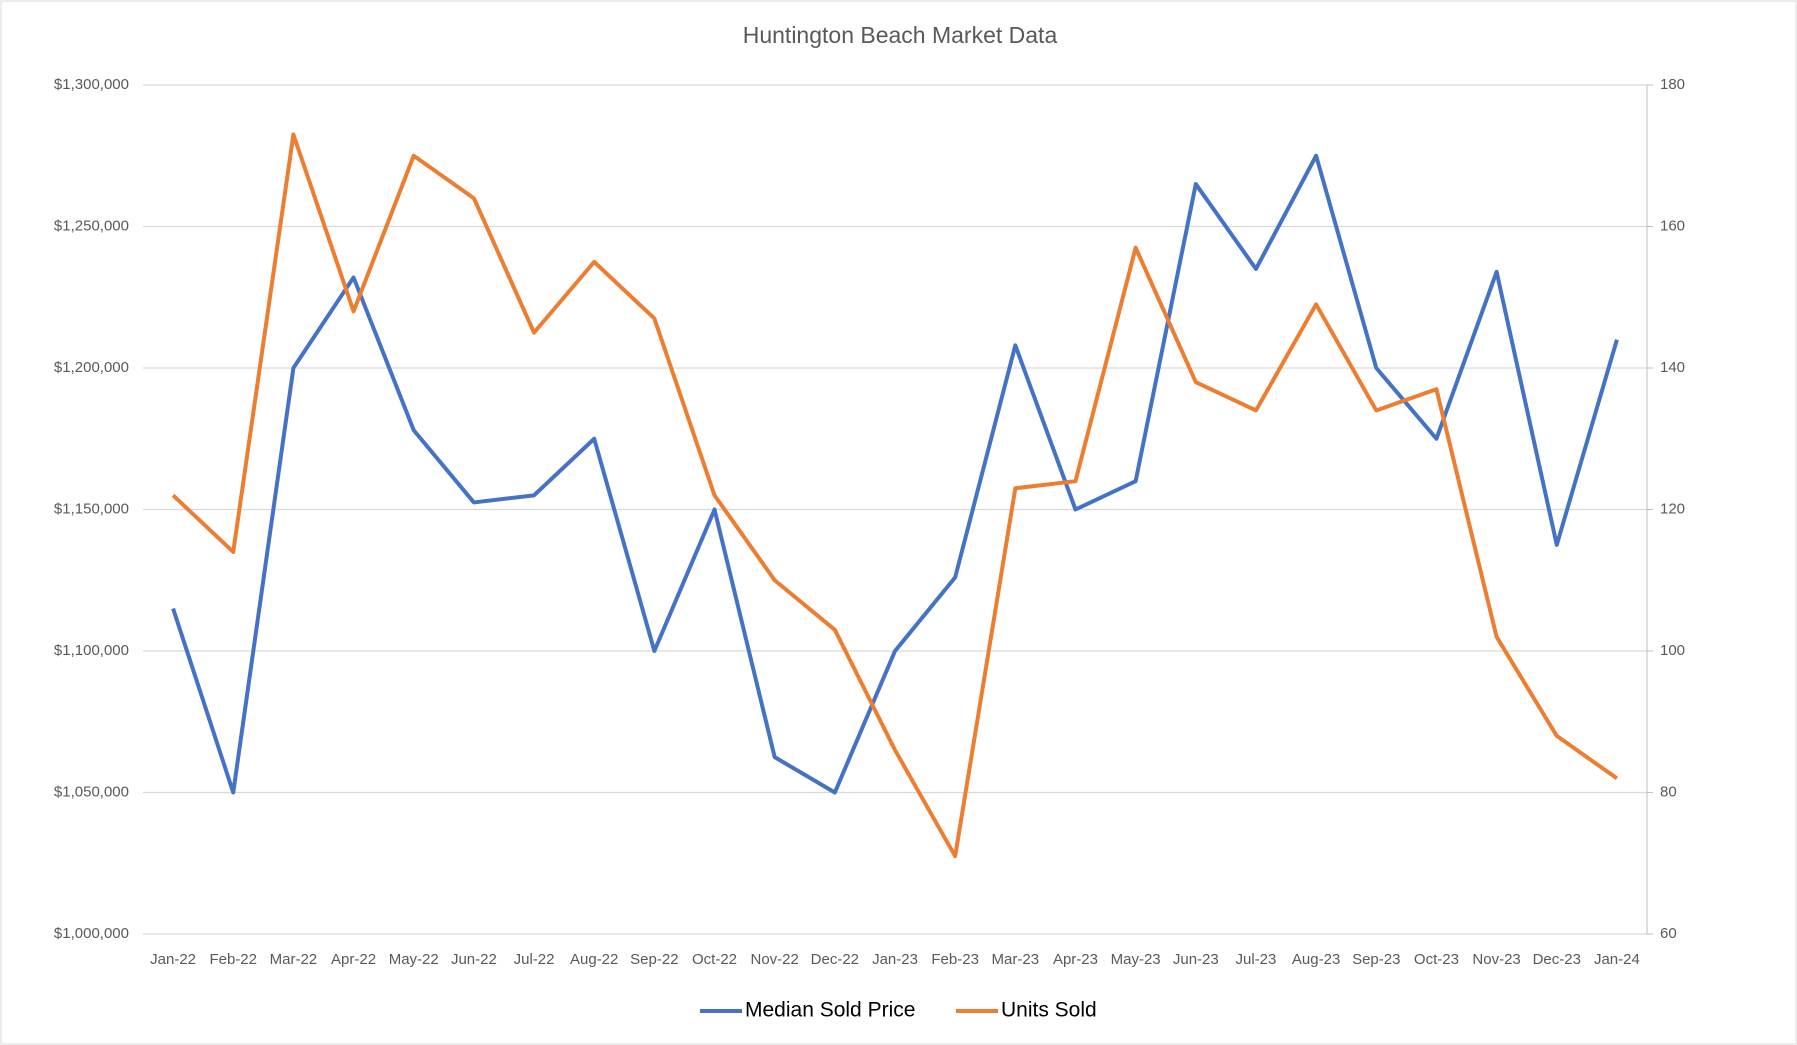 This screenshot has height=1045, width=1797. What do you see at coordinates (830, 1010) in the screenshot?
I see `legend-label: Median Sold Price` at bounding box center [830, 1010].